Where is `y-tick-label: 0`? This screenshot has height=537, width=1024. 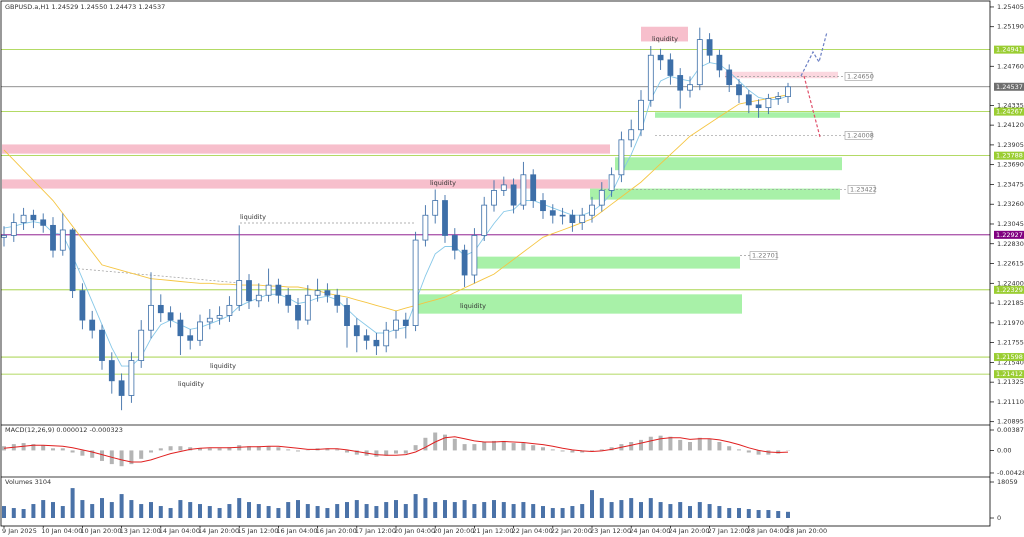 y-tick-label: 0 is located at coordinates (999, 518).